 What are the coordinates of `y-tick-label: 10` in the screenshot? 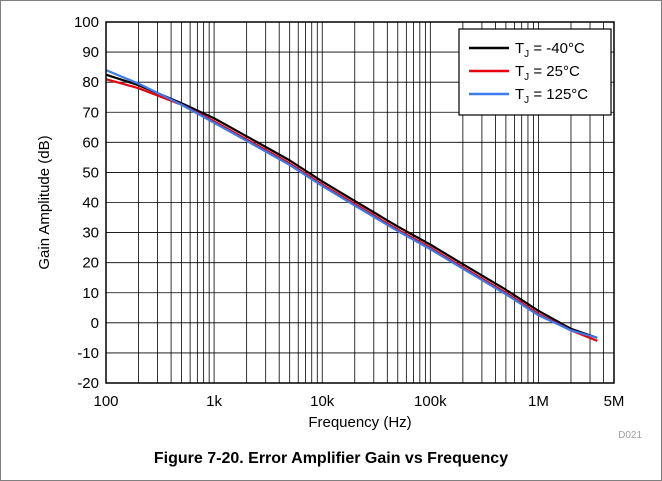 It's located at (90, 293).